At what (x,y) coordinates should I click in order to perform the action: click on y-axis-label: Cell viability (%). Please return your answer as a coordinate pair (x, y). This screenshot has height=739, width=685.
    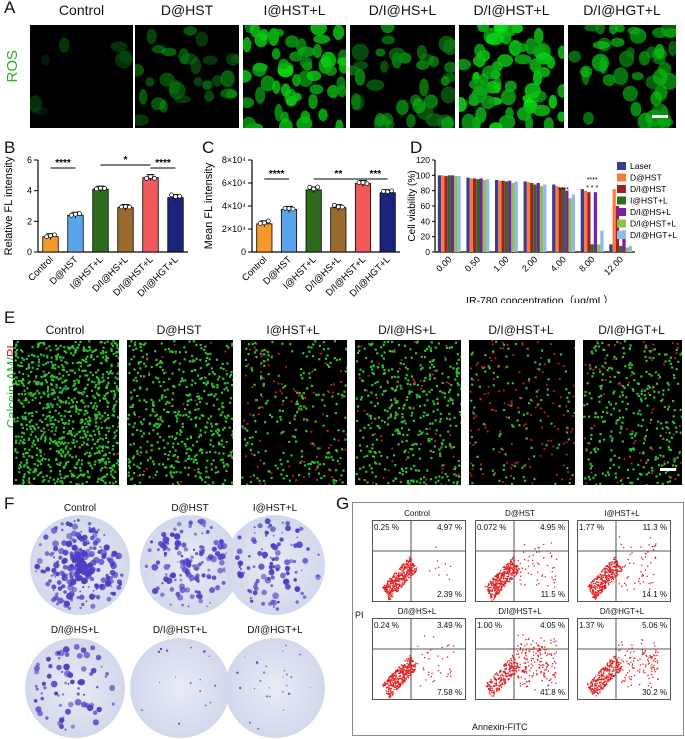
    Looking at the image, I should click on (412, 205).